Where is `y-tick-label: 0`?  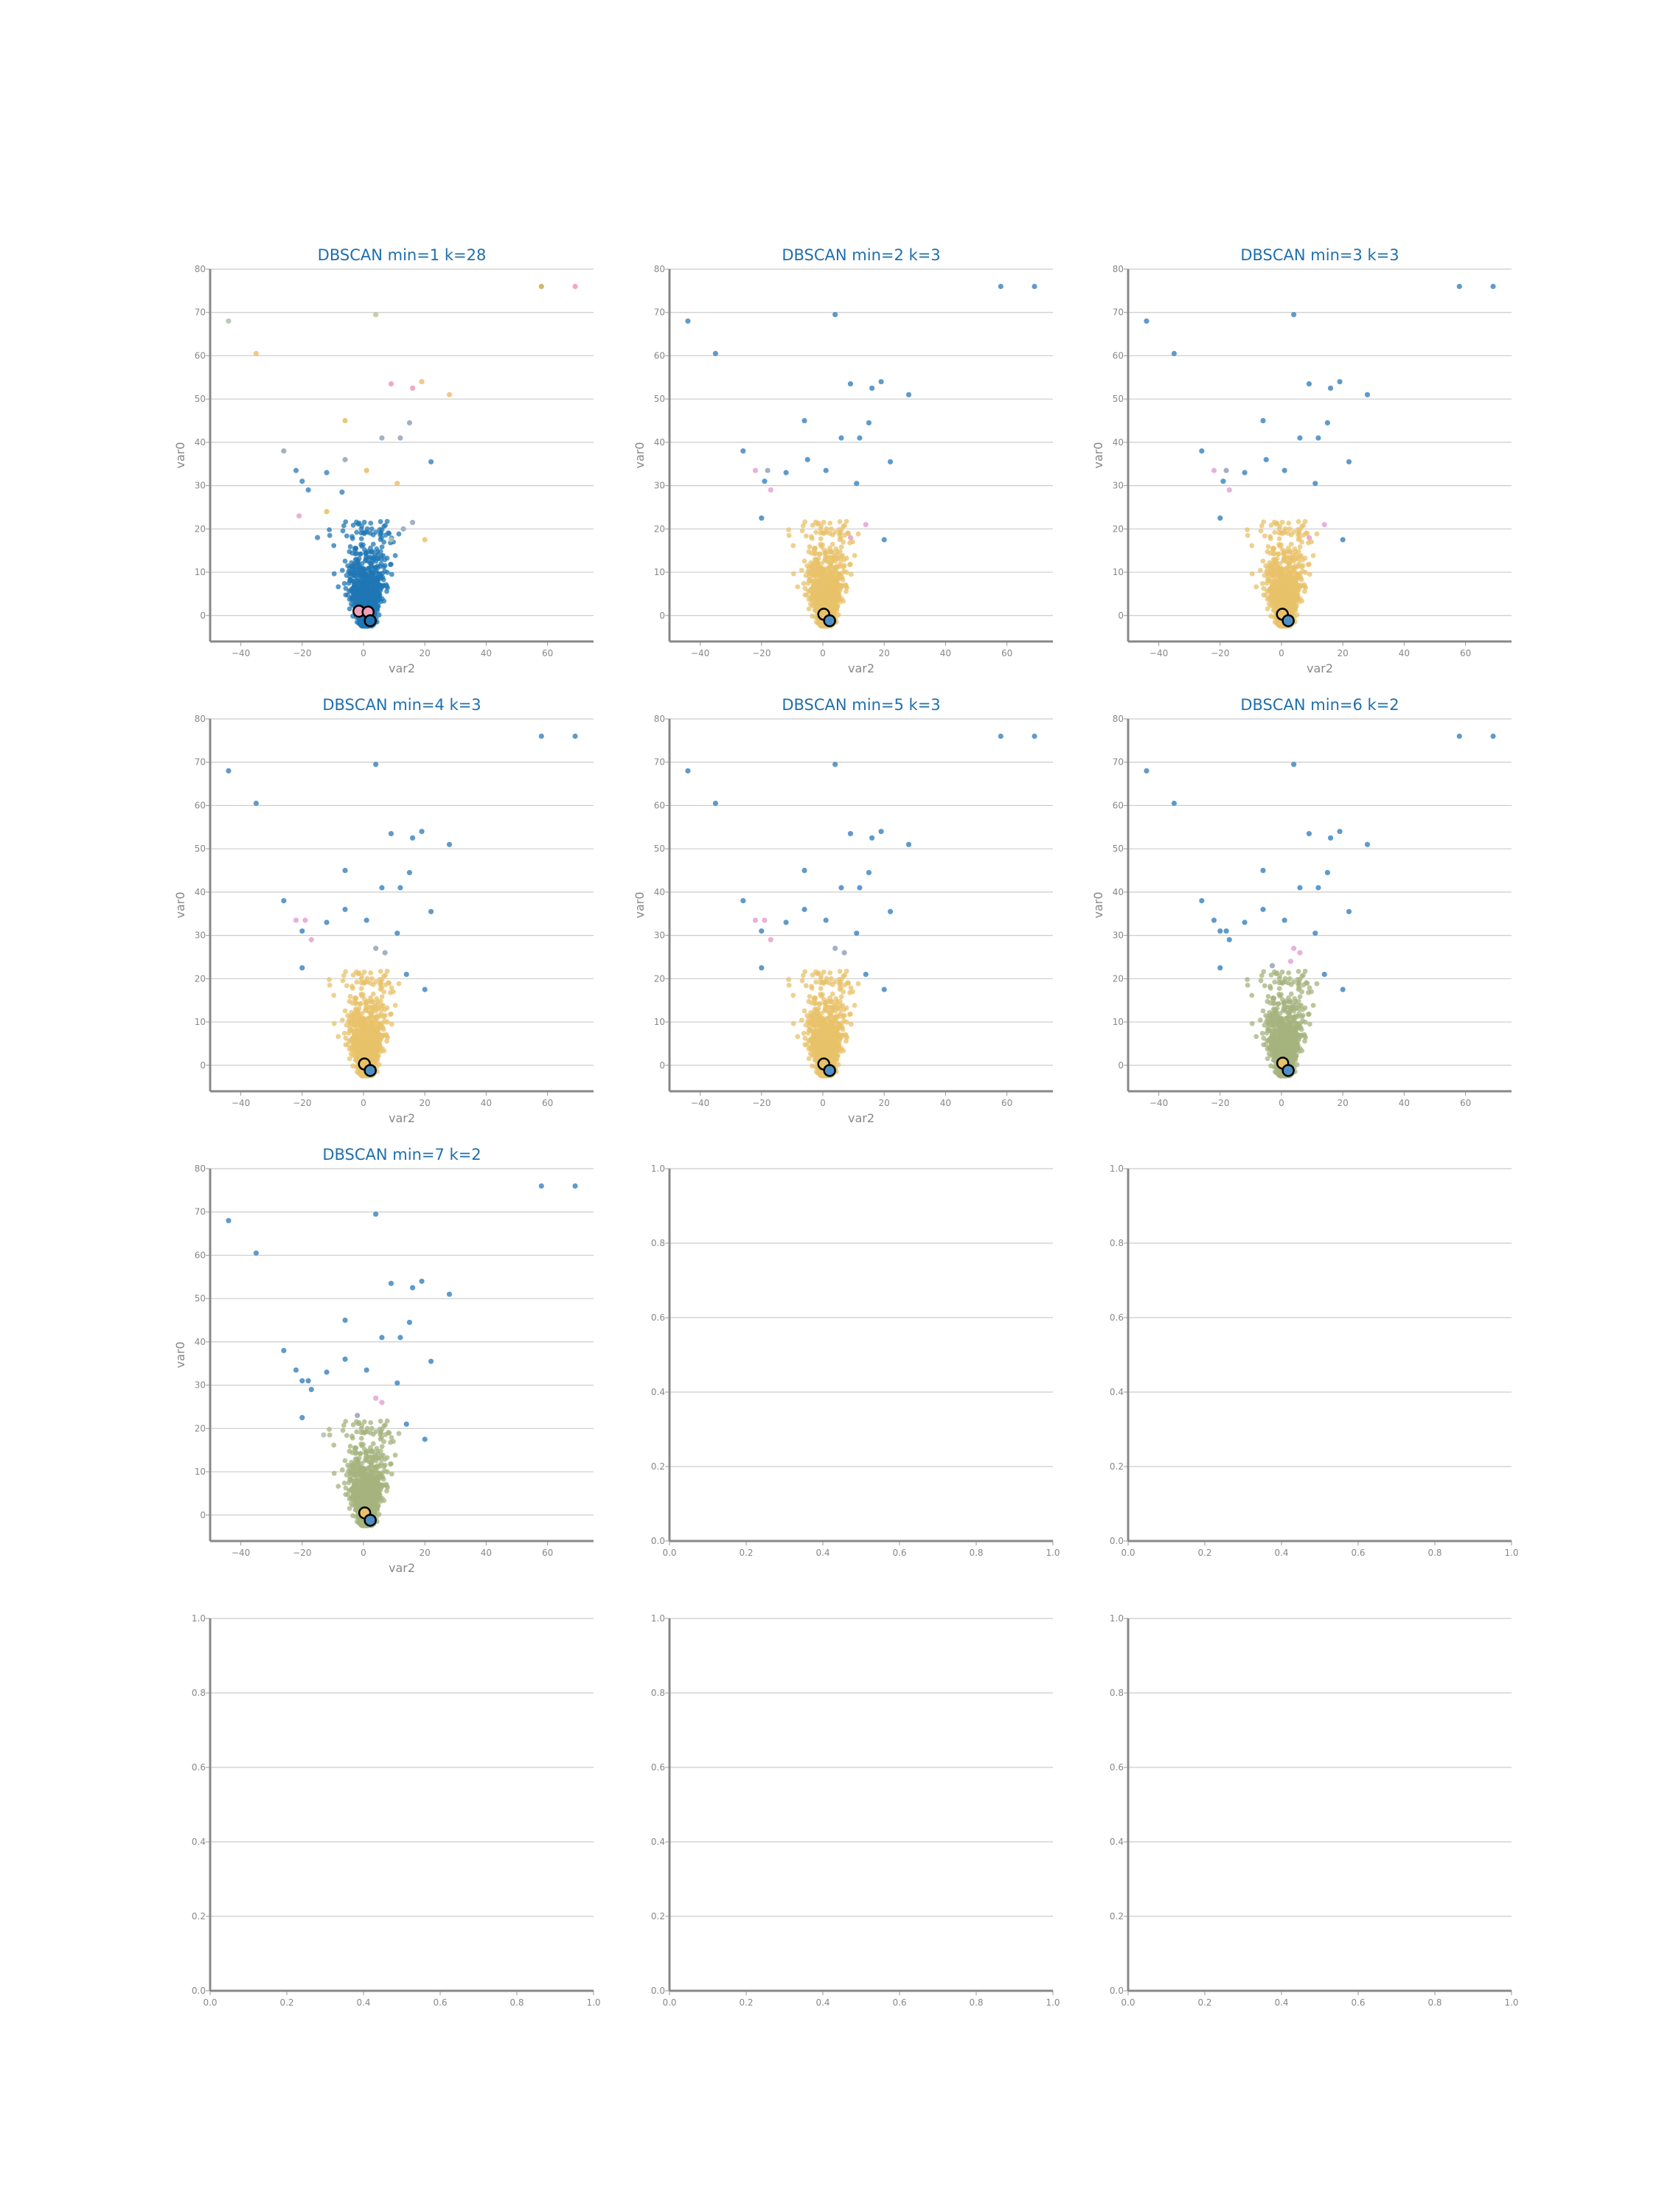 y-tick-label: 0 is located at coordinates (662, 616).